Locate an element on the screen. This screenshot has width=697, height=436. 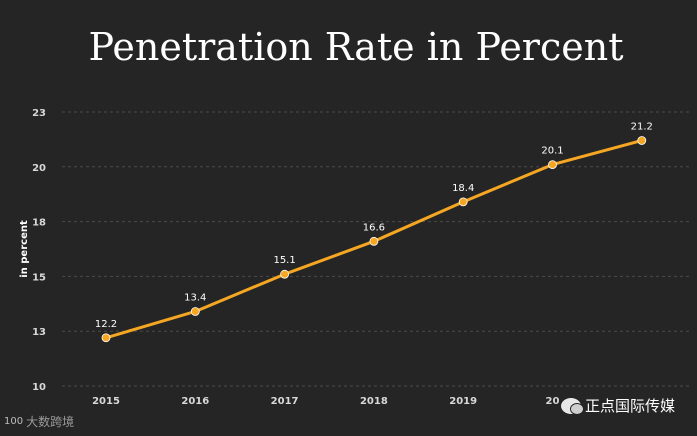
data-label: 12.2 is located at coordinates (106, 324).